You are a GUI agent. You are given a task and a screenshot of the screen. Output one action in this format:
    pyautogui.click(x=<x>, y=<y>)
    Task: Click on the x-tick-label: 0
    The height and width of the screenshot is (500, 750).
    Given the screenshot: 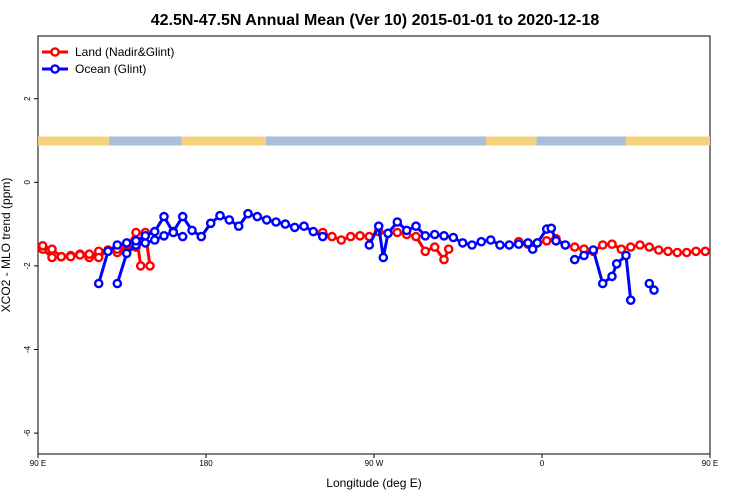 What is the action you would take?
    pyautogui.click(x=542, y=463)
    